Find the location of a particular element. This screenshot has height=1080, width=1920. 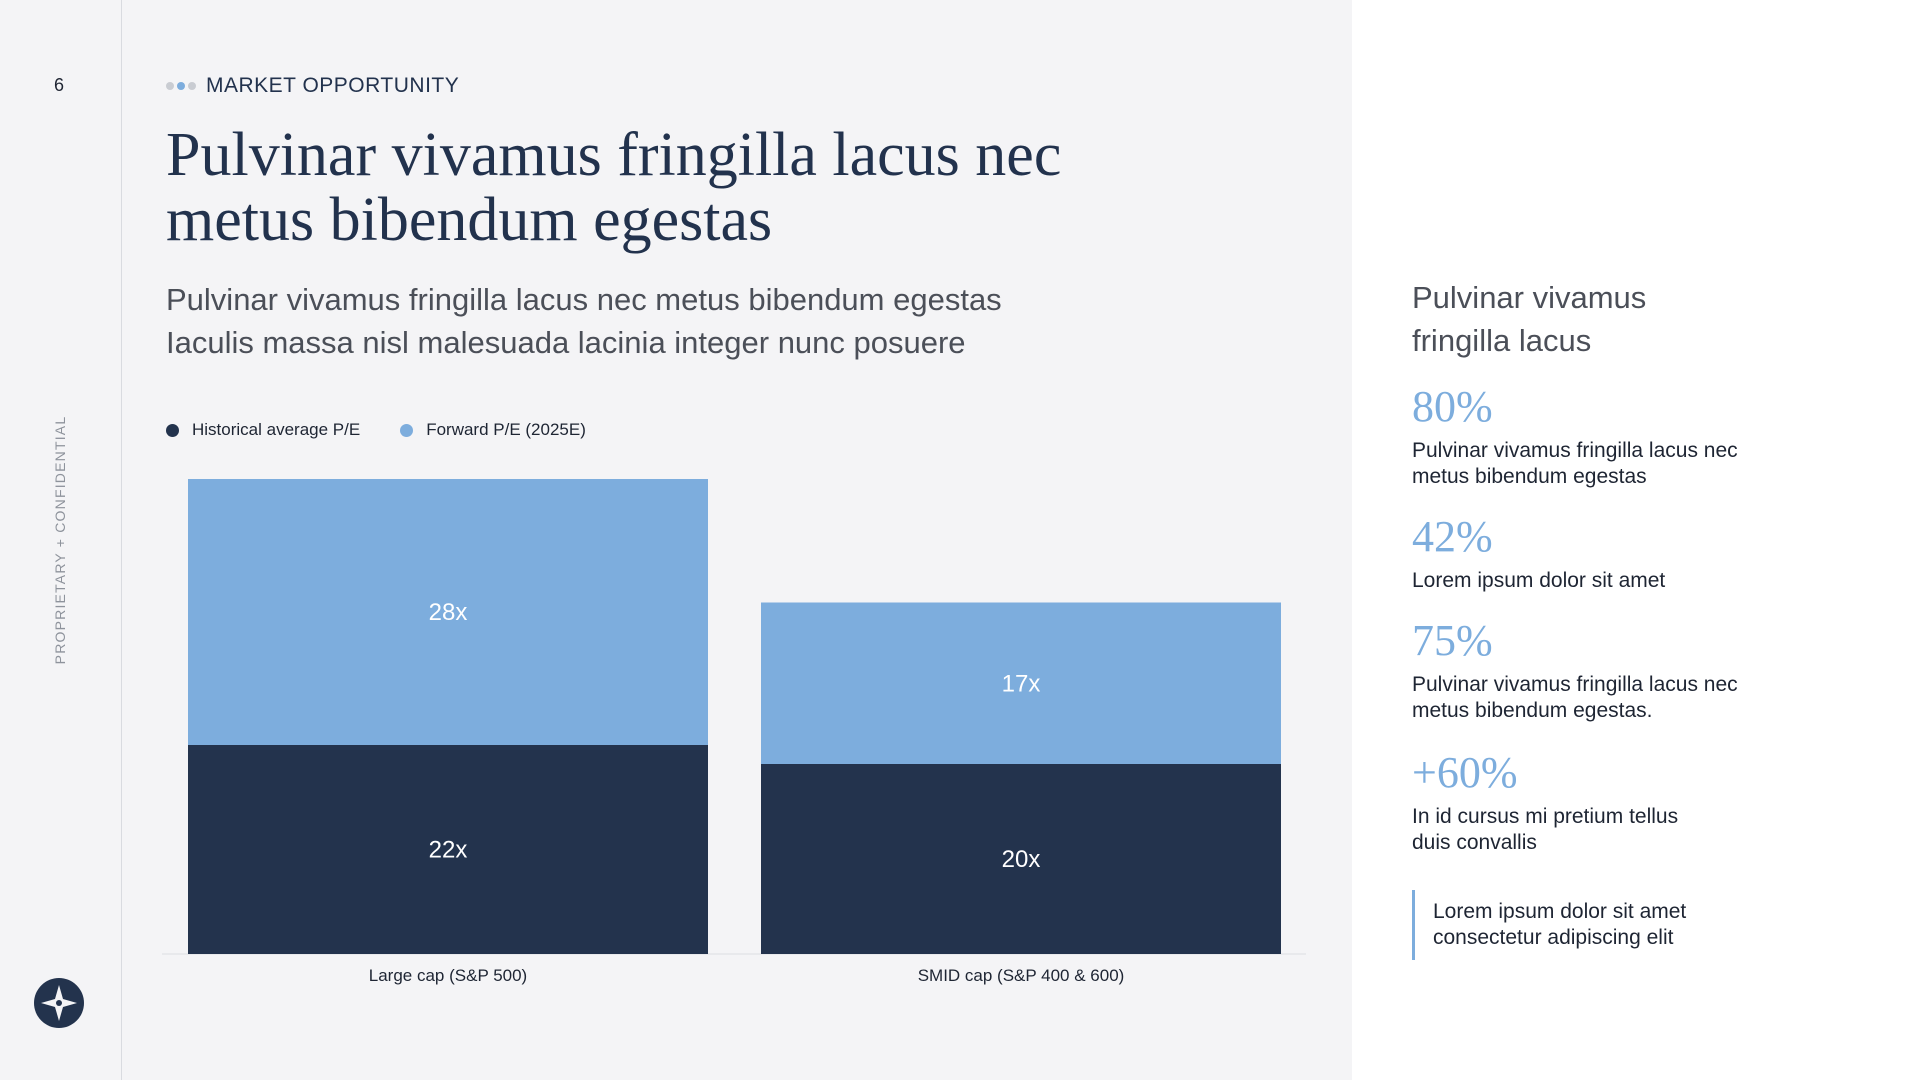

left-rail: 6 PROPRIETARY + CONFIDENTIAL is located at coordinates (61, 540).